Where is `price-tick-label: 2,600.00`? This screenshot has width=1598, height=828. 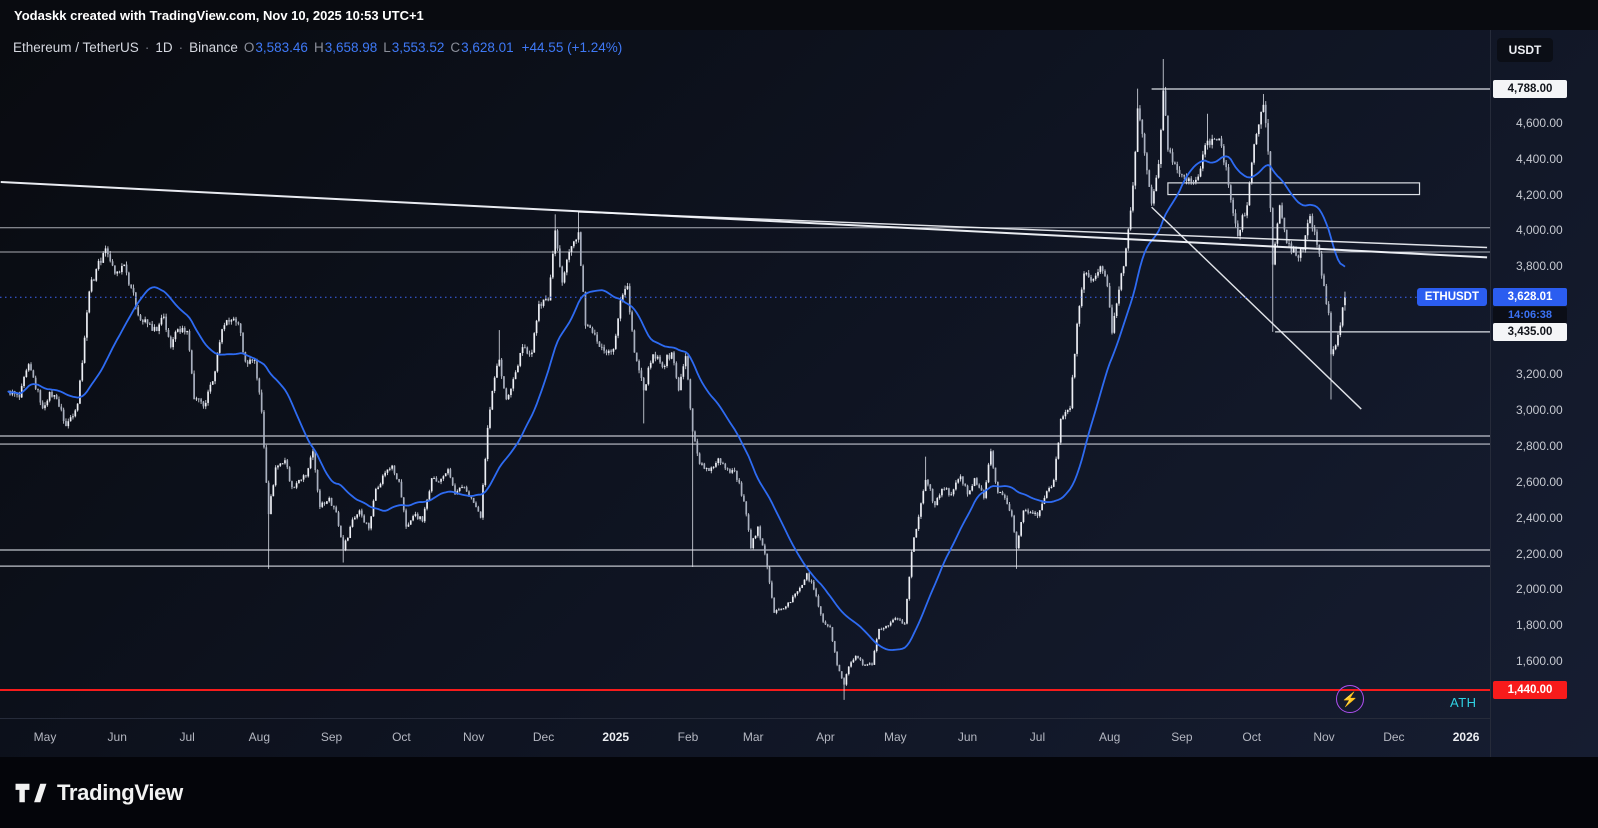 price-tick-label: 2,600.00 is located at coordinates (1539, 481).